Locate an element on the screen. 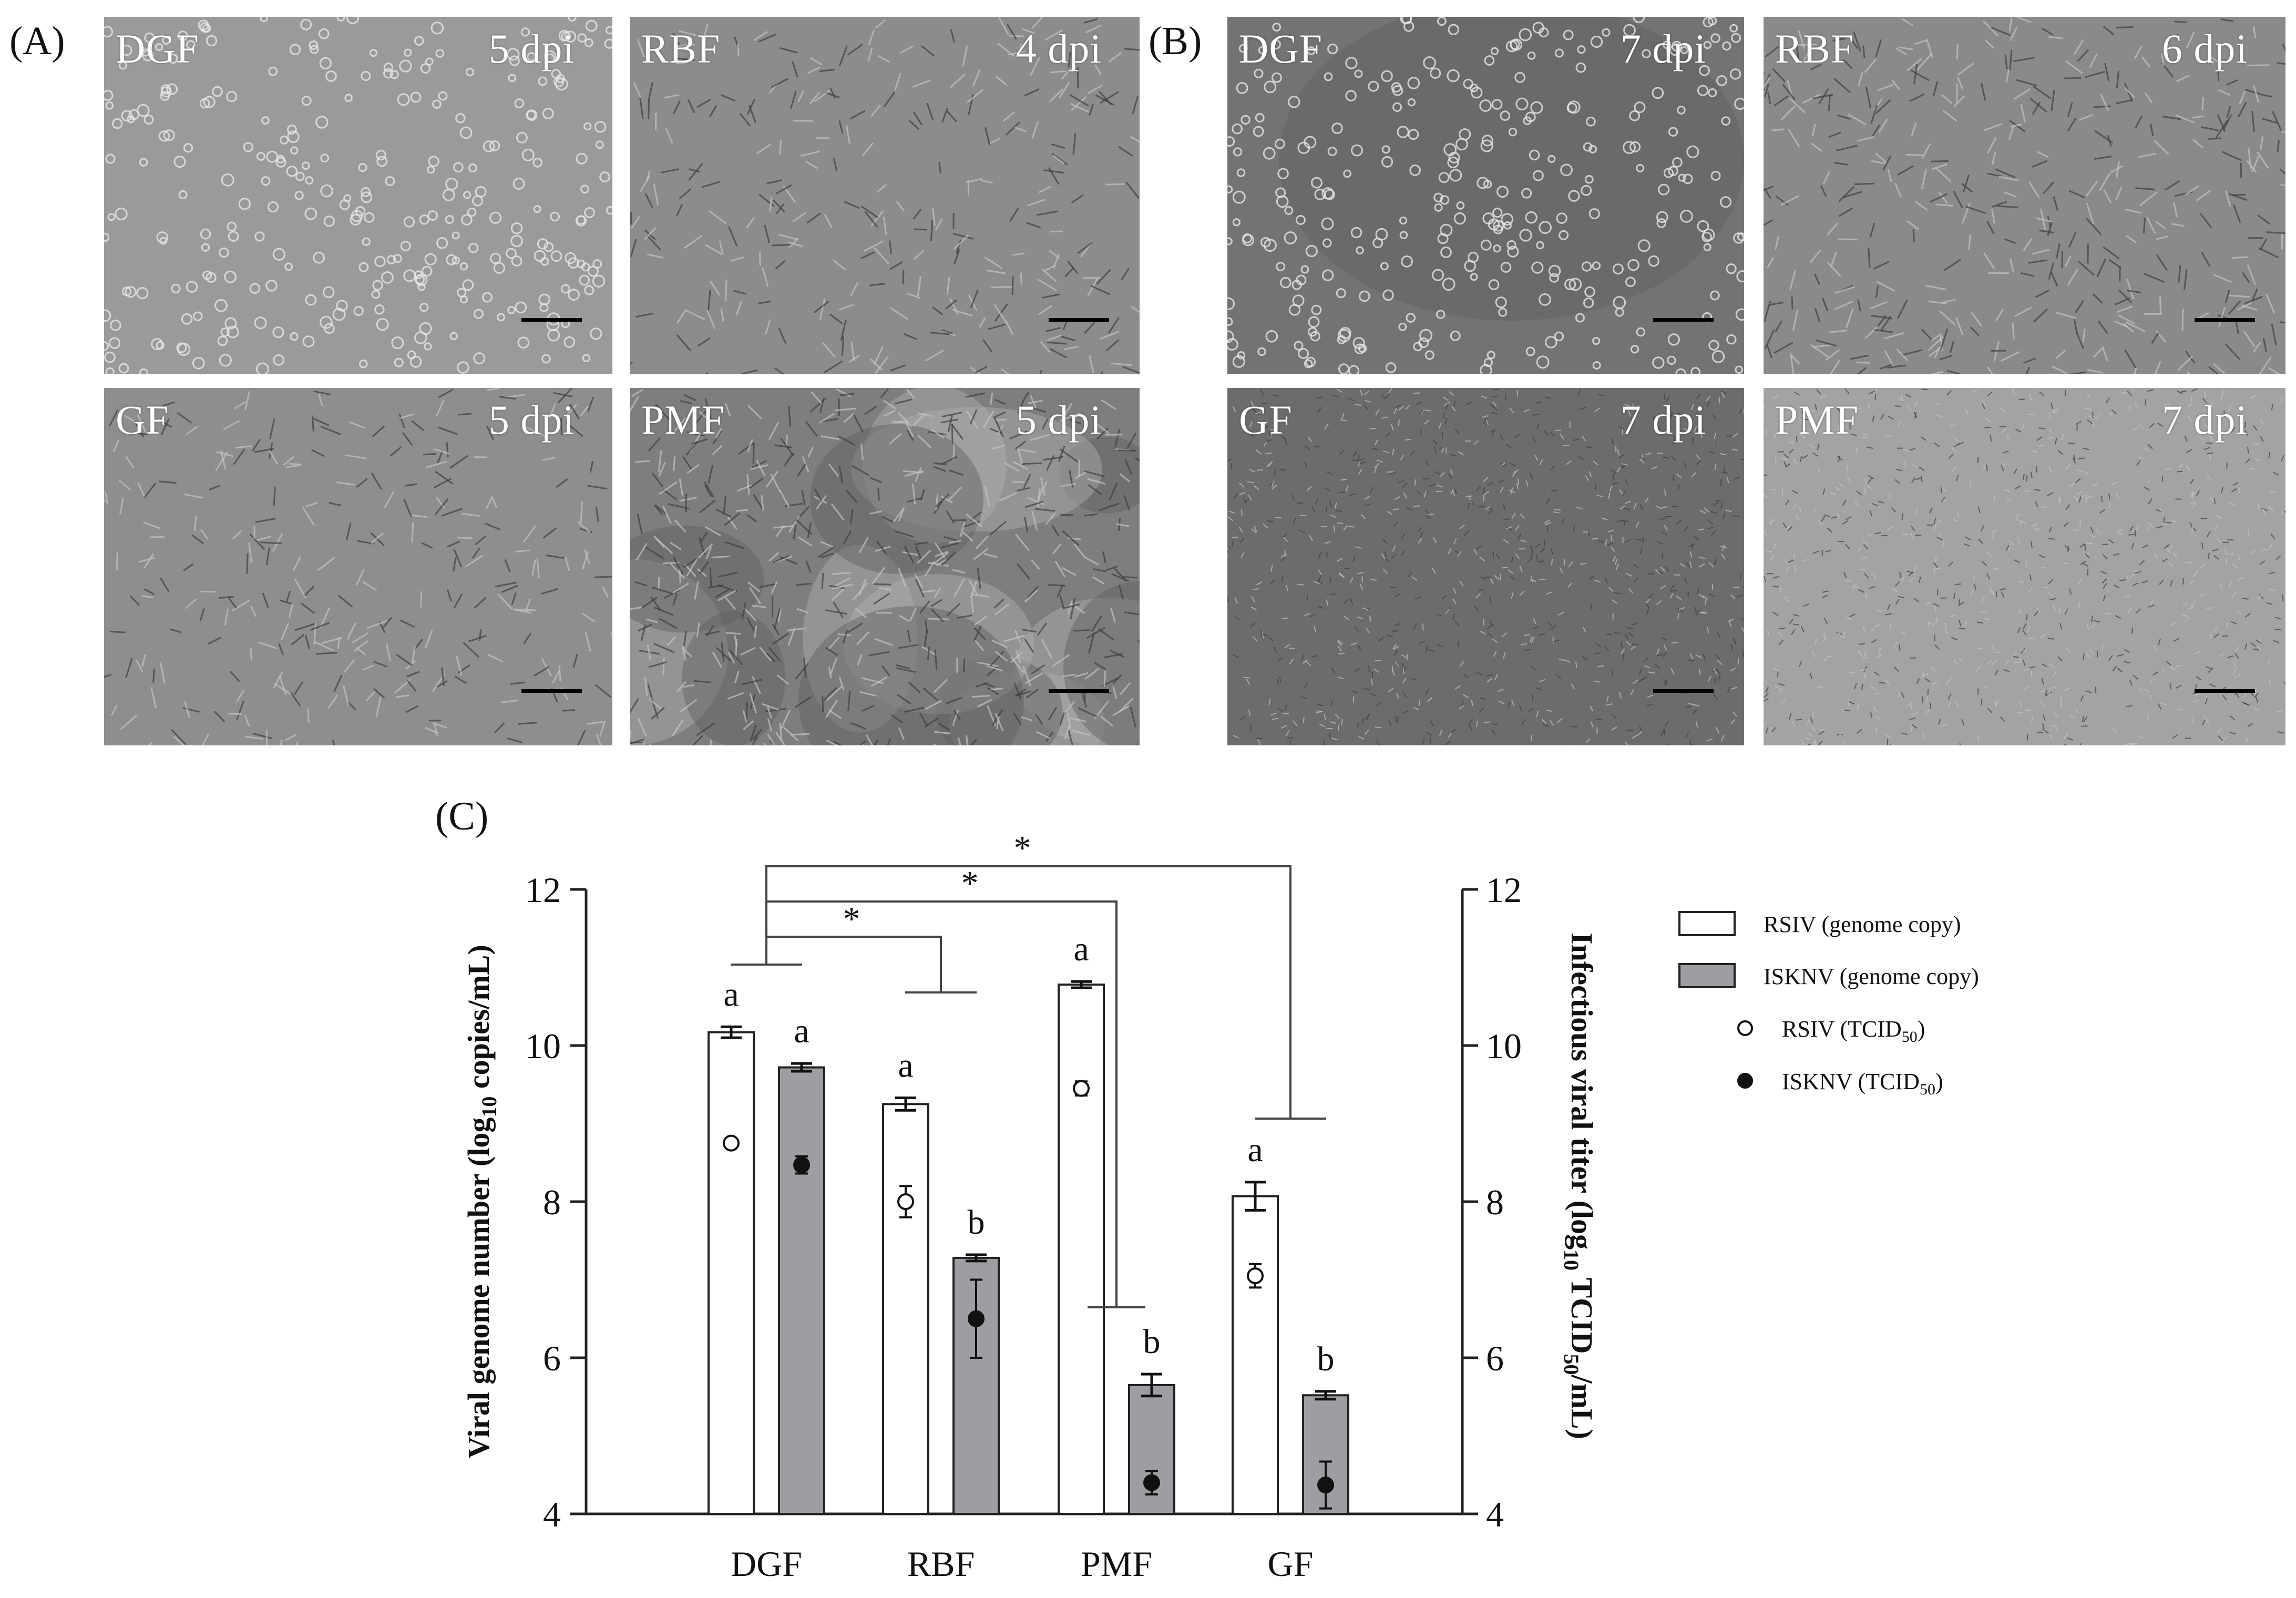 This screenshot has height=1598, width=2296. sig-bracket-rbf is located at coordinates (853, 964).